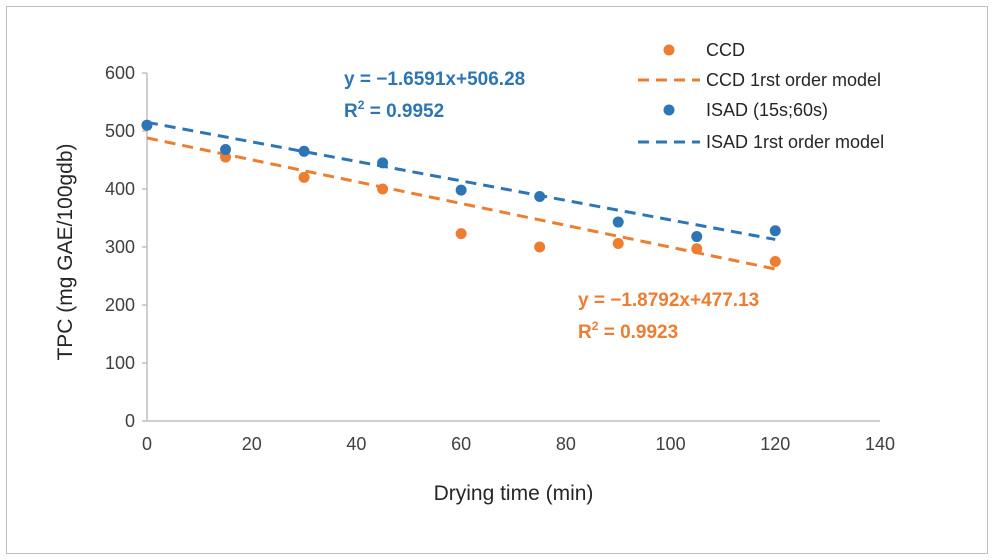 Image resolution: width=994 pixels, height=560 pixels. Describe the element at coordinates (404, 111) in the screenshot. I see `isad-r-value: = 0.9952` at that location.